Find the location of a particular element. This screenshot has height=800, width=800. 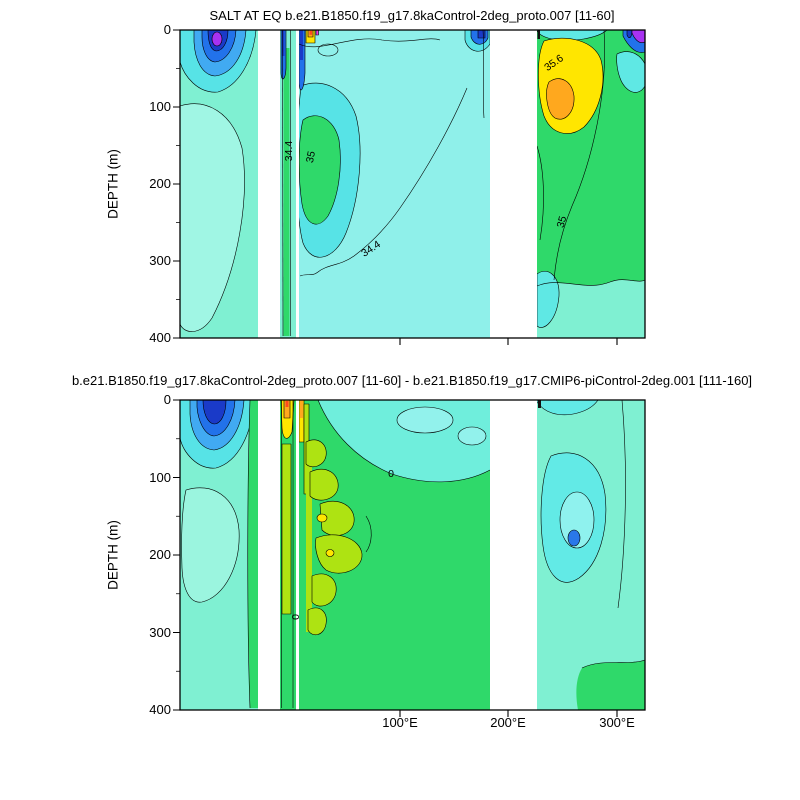

land-mask-bottom is located at coordinates (397, 555).